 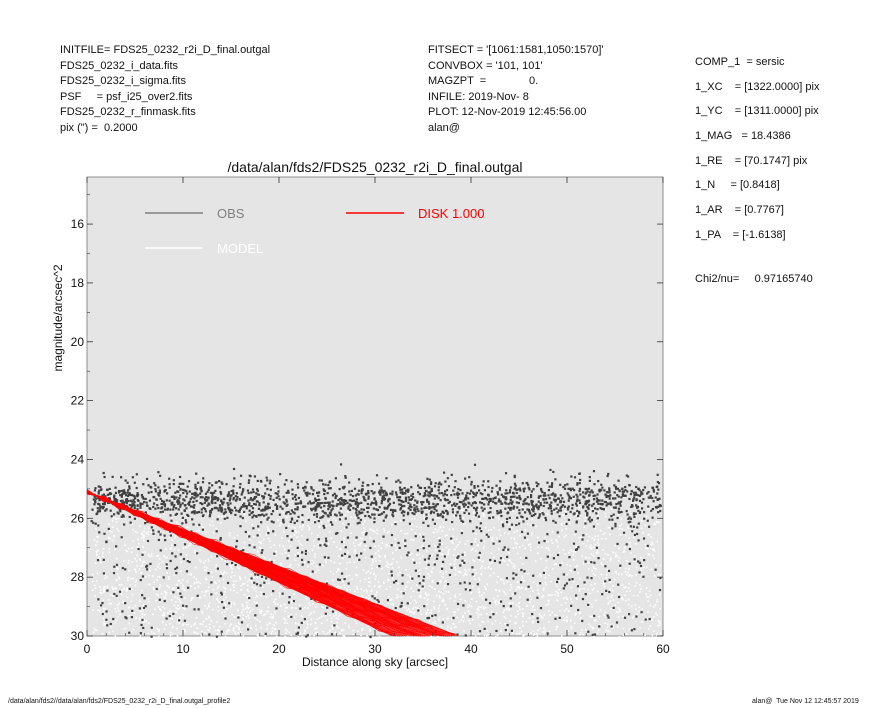 I want to click on disk-line, so click(x=272, y=564).